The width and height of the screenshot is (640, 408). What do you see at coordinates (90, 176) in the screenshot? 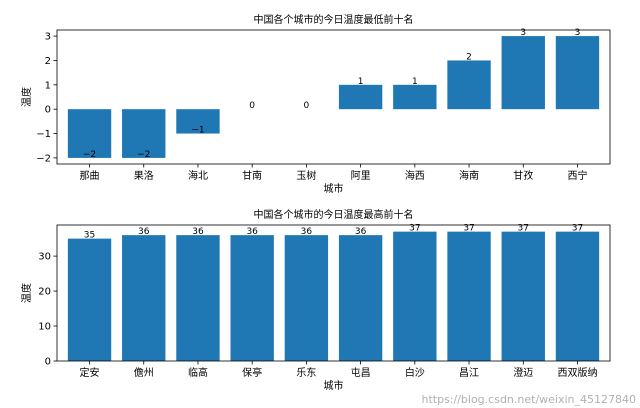
I see `chart1-x-tick-label-1: 那曲` at bounding box center [90, 176].